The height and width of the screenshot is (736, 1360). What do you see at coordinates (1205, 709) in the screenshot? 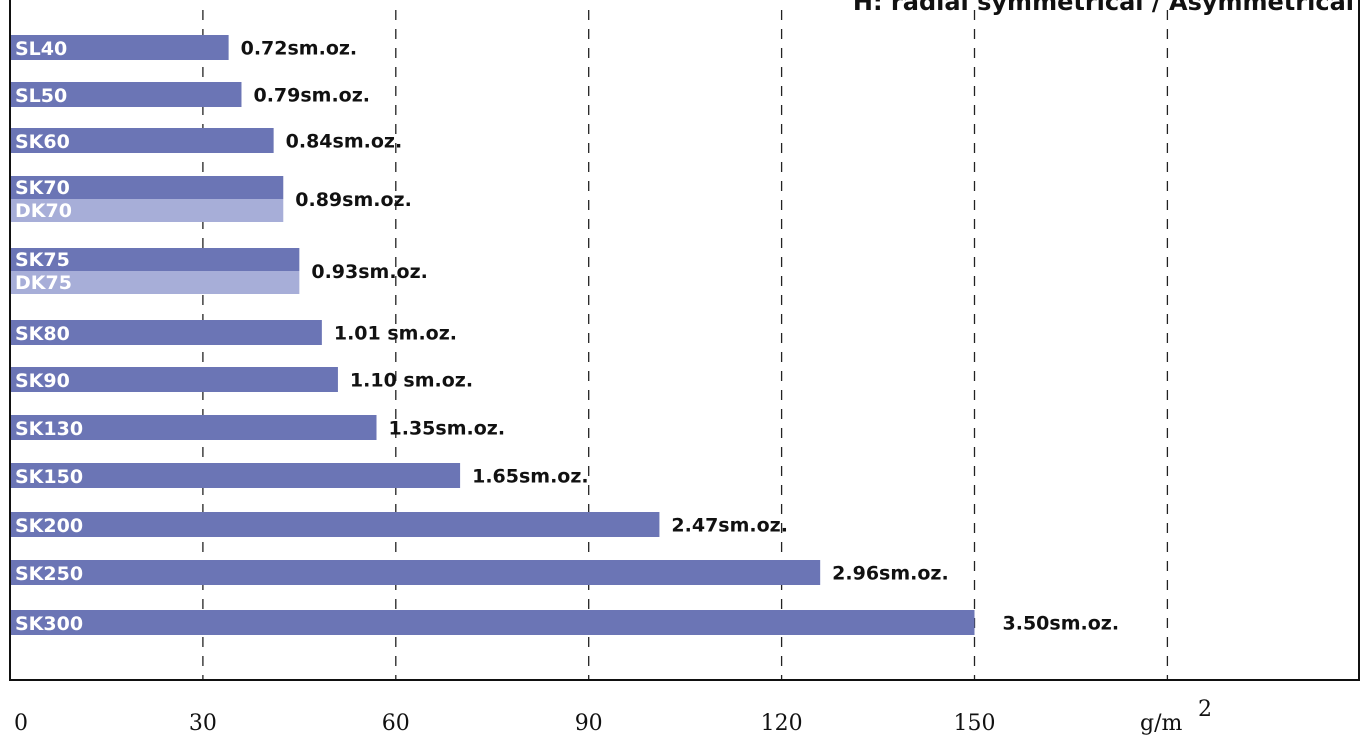
I see `x-unit-superscript: 2` at bounding box center [1205, 709].